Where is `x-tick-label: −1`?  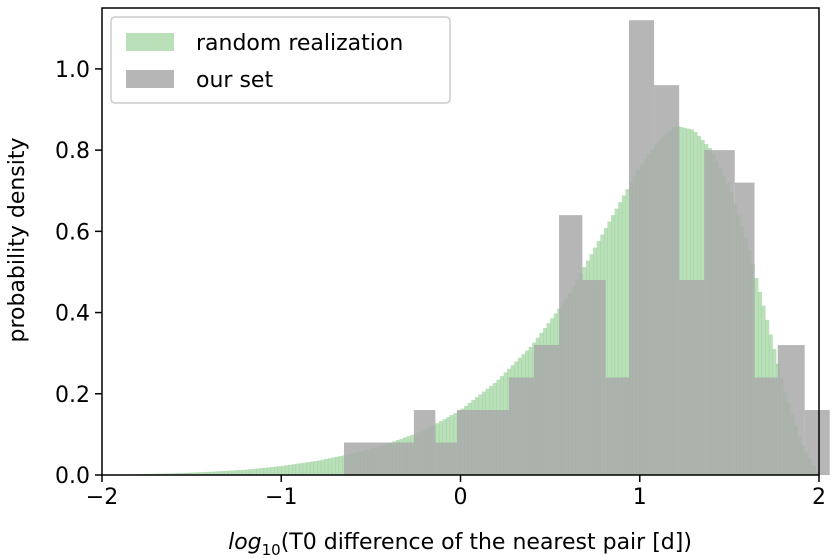 x-tick-label: −1 is located at coordinates (281, 497).